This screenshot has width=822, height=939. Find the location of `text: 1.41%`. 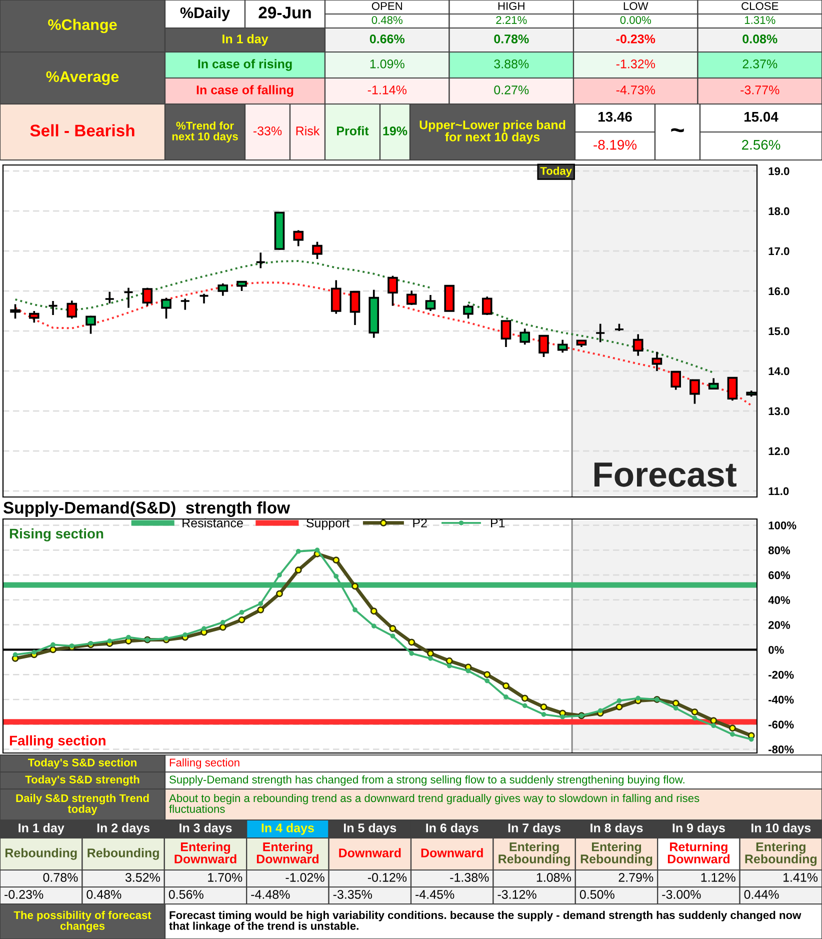

text: 1.41% is located at coordinates (801, 877).